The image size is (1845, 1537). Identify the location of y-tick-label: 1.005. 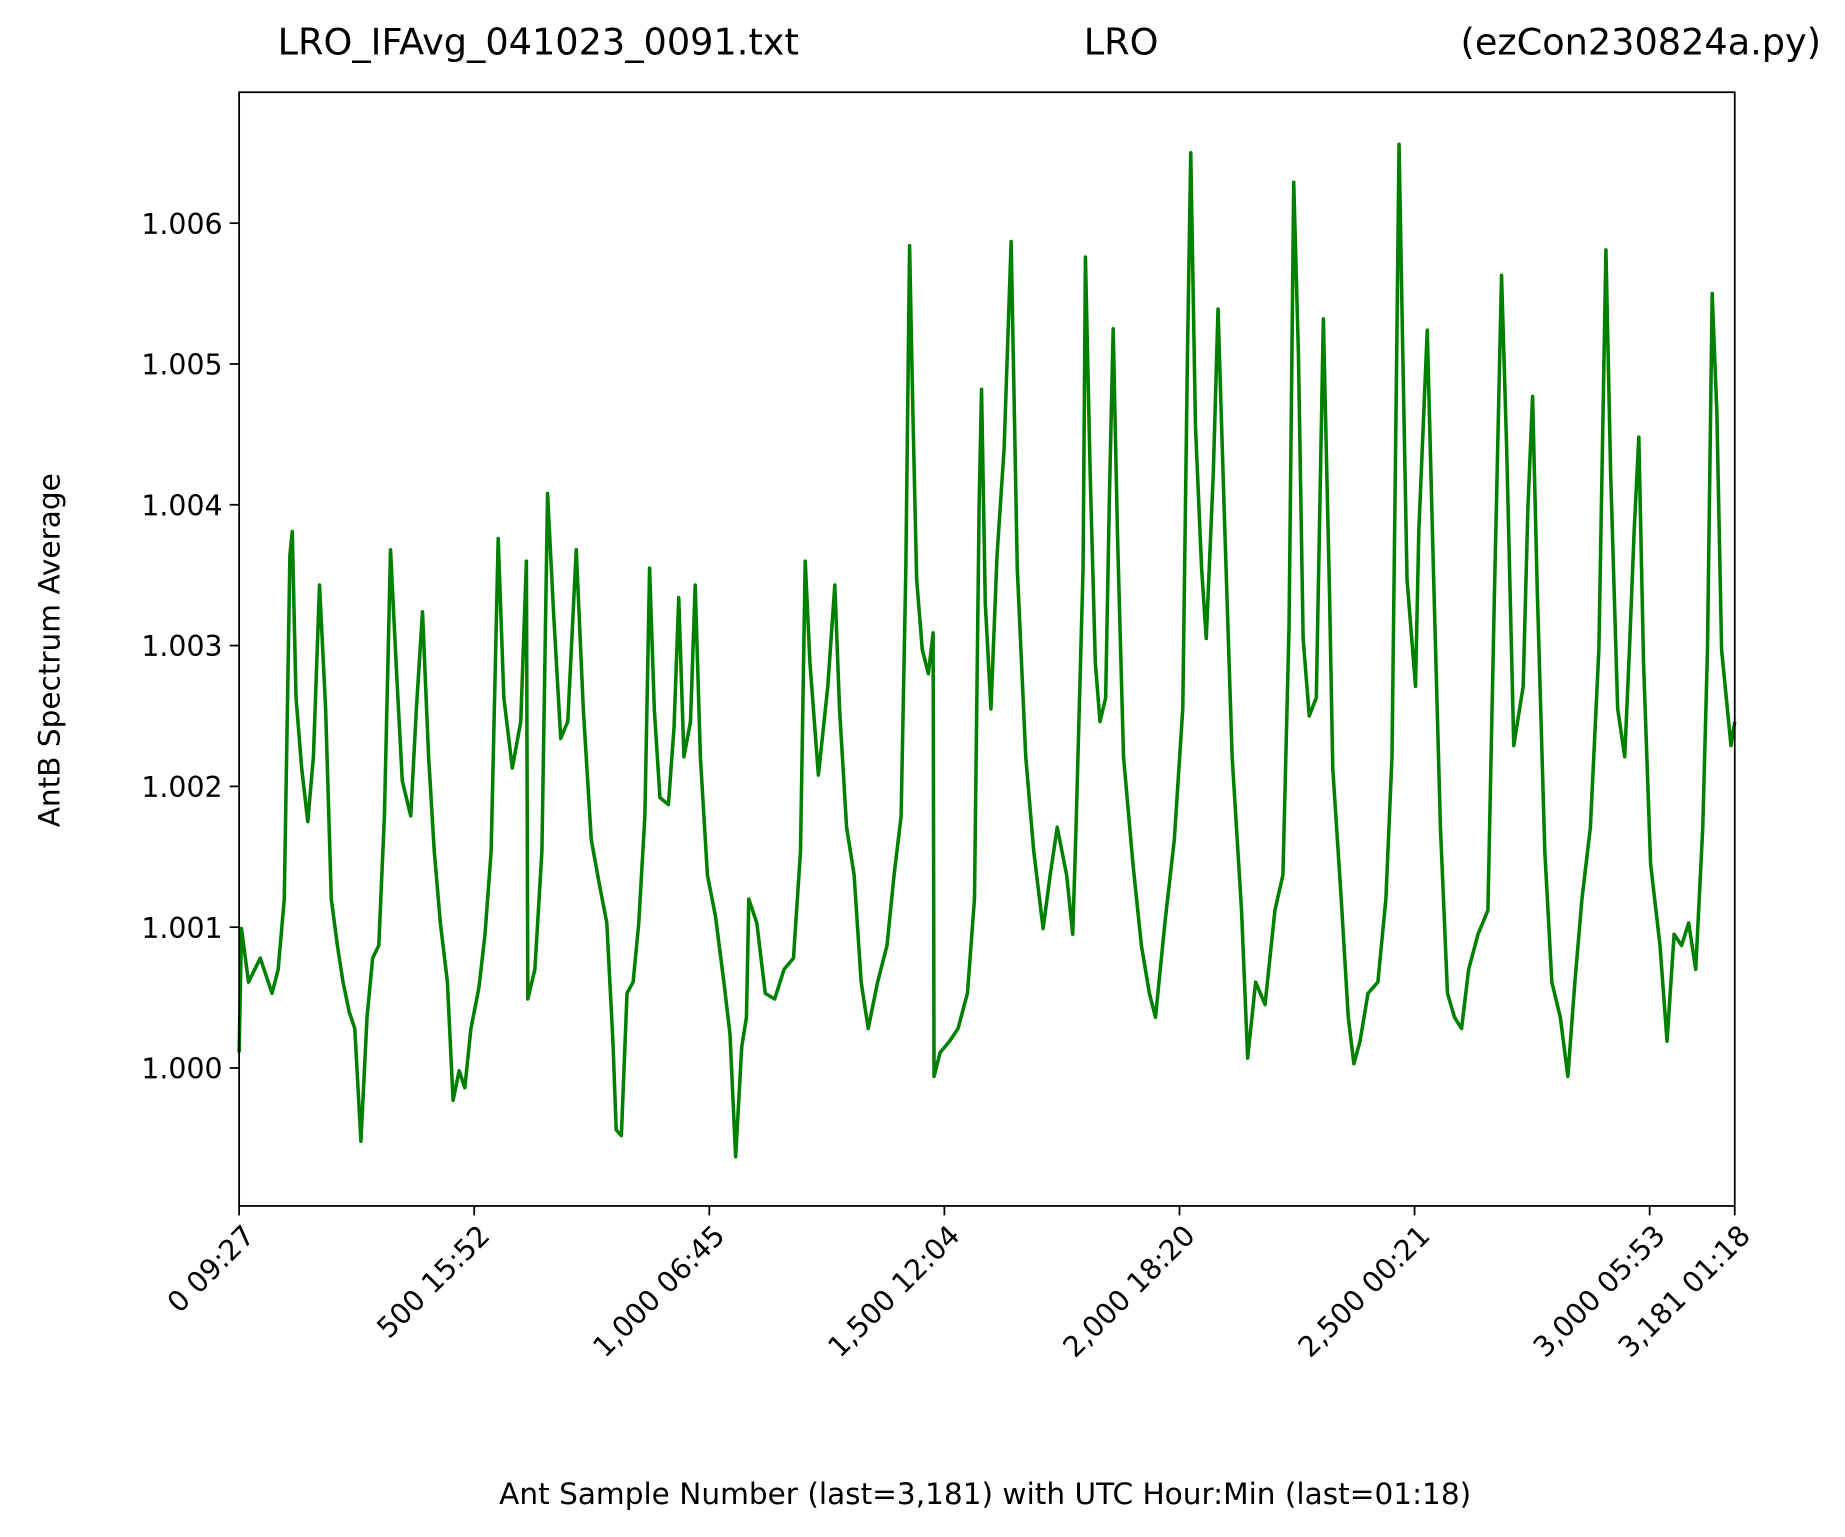
(181, 365).